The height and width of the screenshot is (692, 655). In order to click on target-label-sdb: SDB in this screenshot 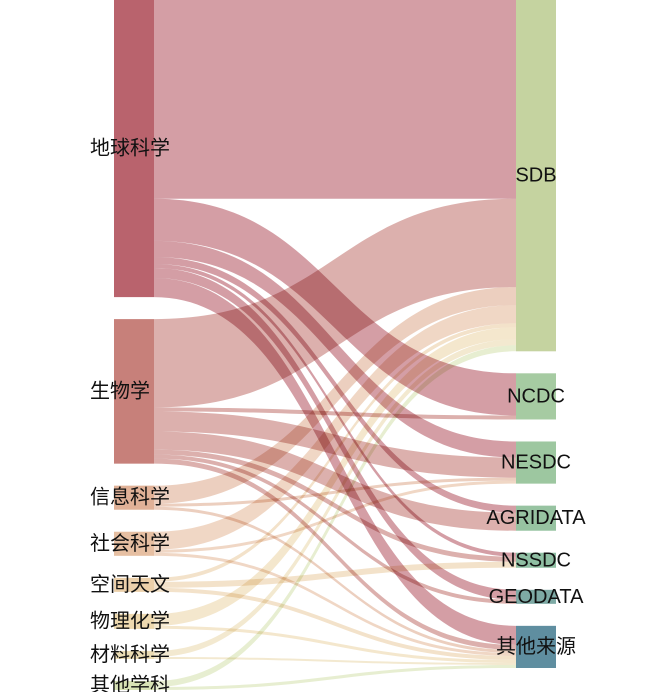, I will do `click(535, 176)`.